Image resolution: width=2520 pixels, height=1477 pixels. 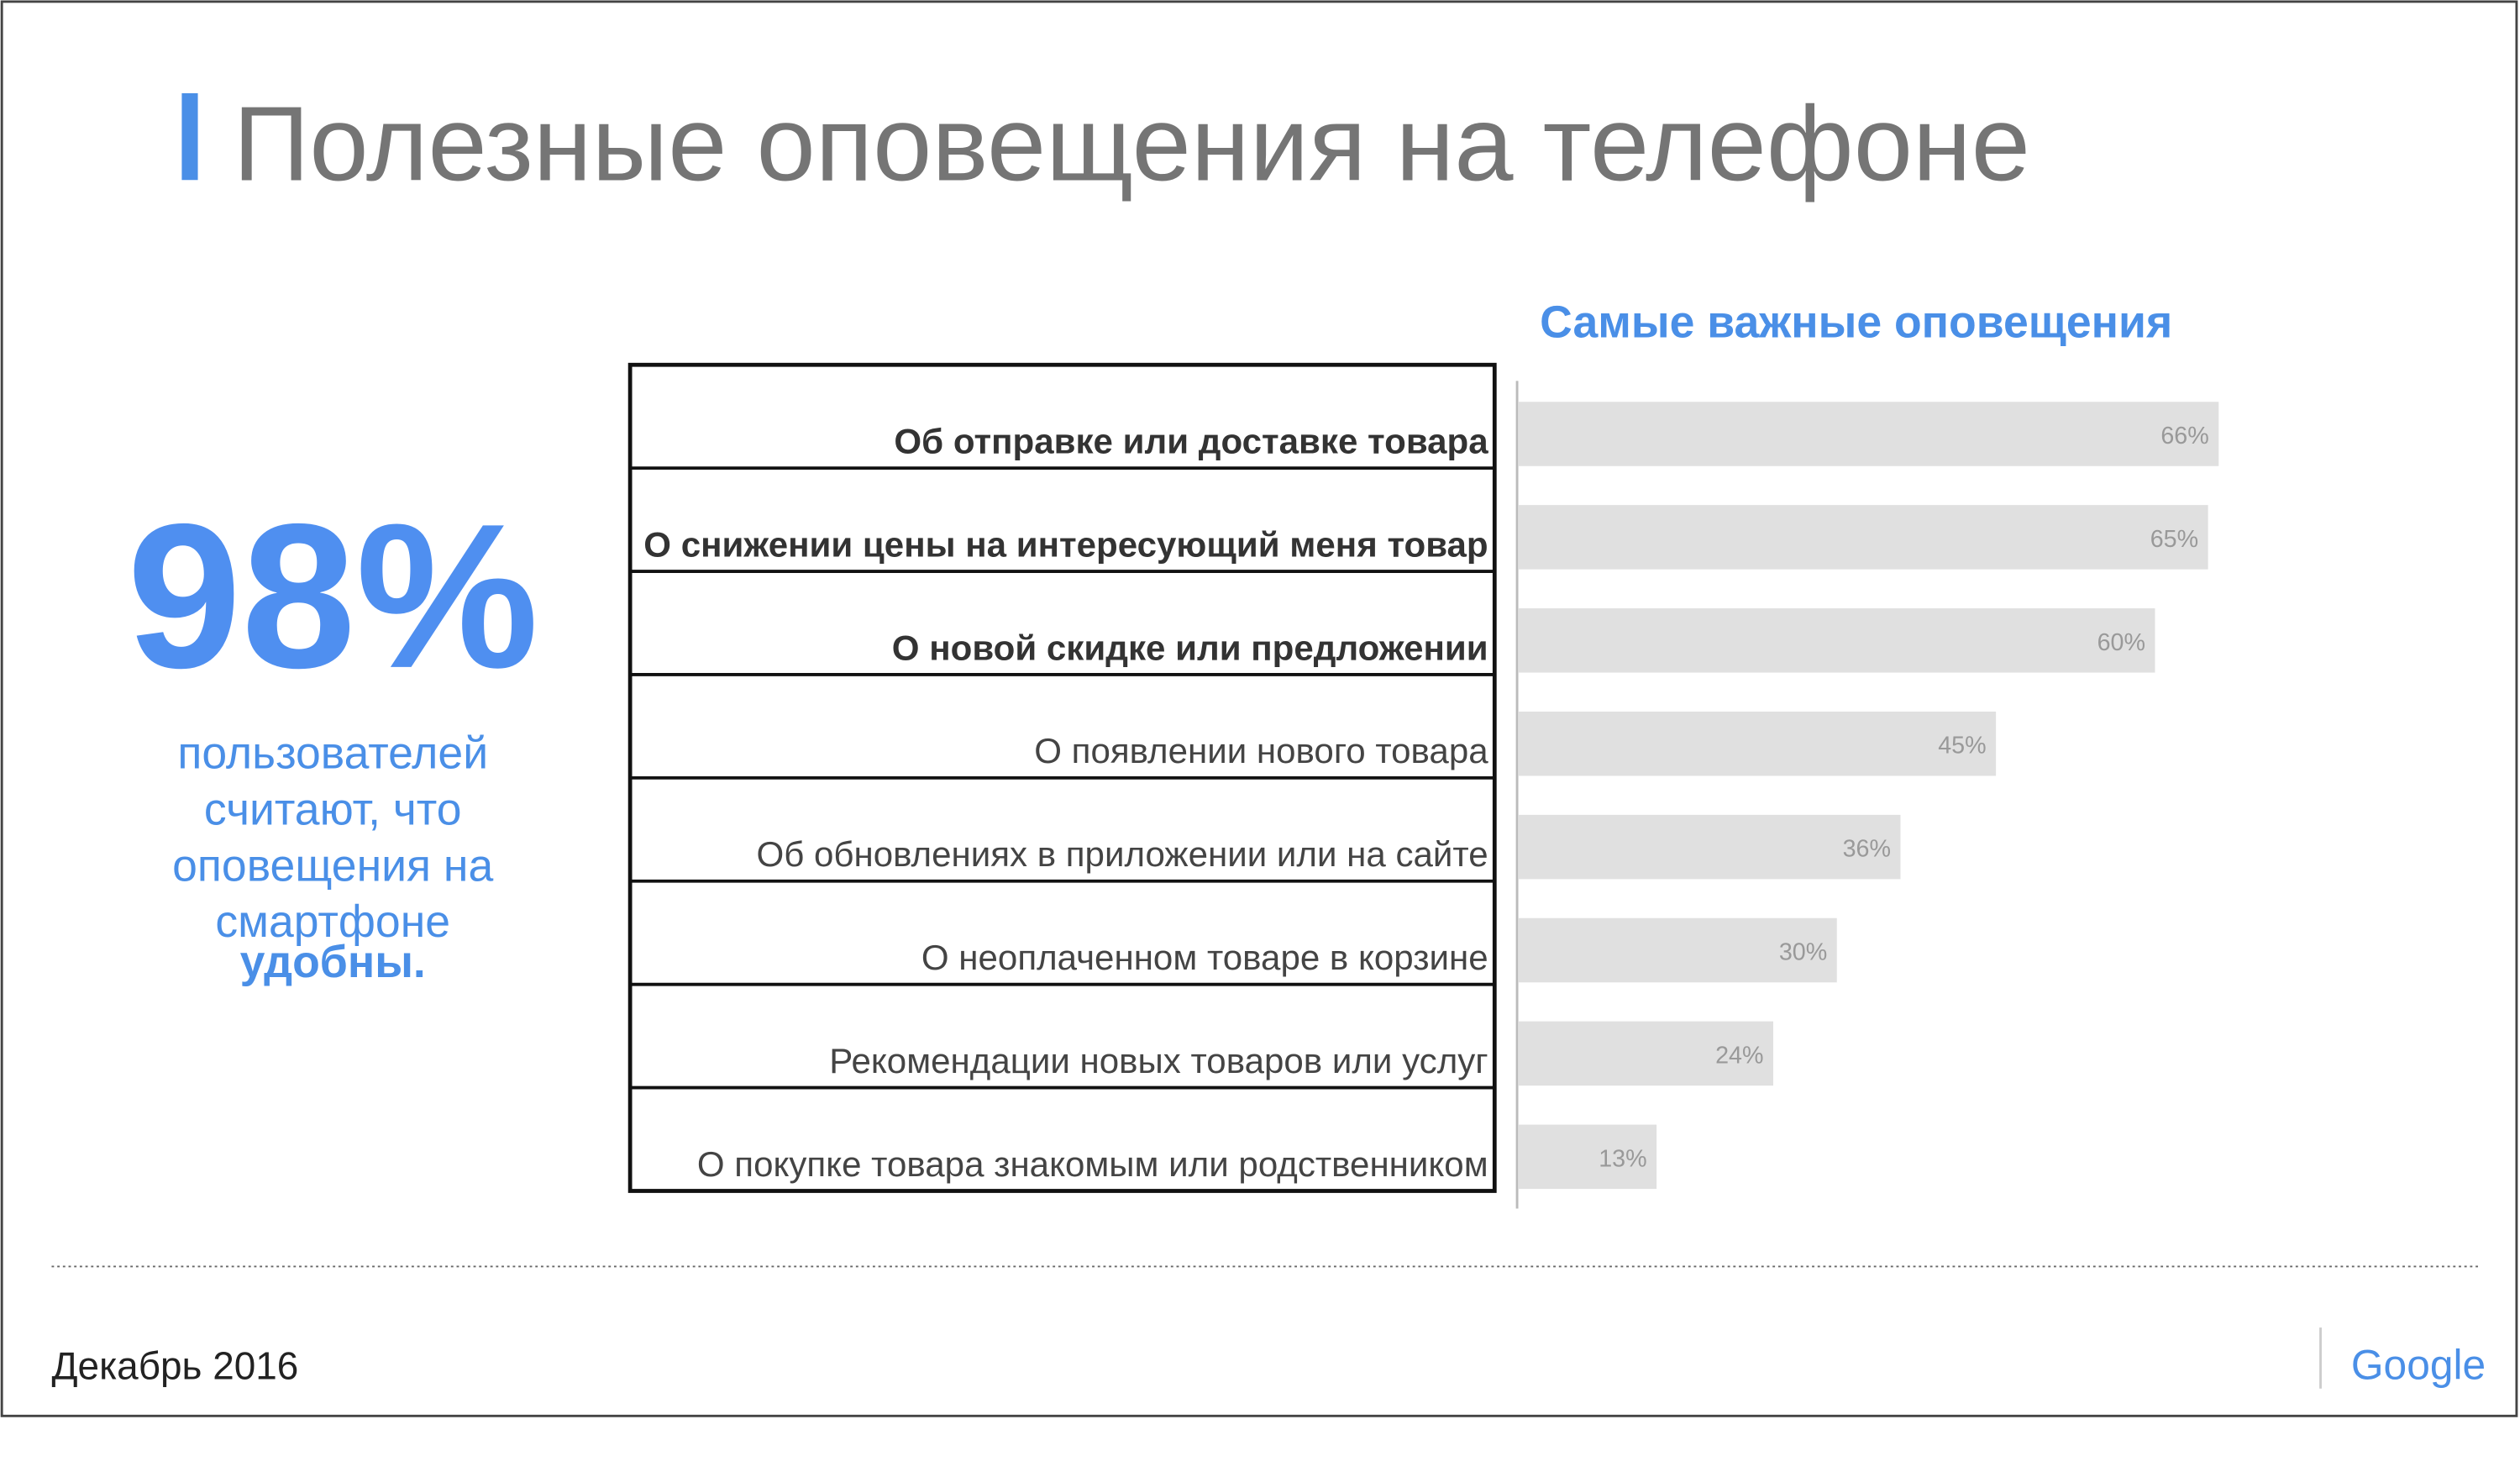 I want to click on stat-caption: пользователей, so click(x=332, y=753).